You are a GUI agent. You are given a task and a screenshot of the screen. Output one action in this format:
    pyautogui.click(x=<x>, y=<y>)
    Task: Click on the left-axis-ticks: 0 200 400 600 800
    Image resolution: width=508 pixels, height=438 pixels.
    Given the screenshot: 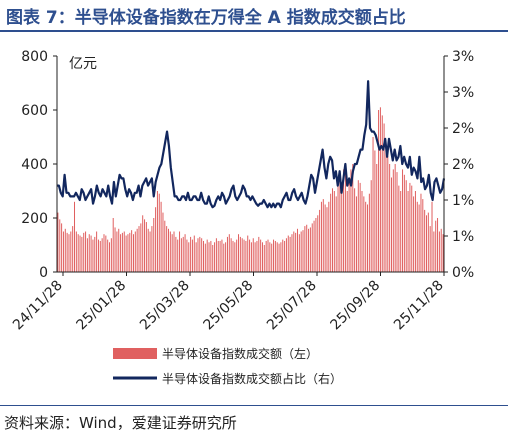 What is the action you would take?
    pyautogui.click(x=34, y=165)
    